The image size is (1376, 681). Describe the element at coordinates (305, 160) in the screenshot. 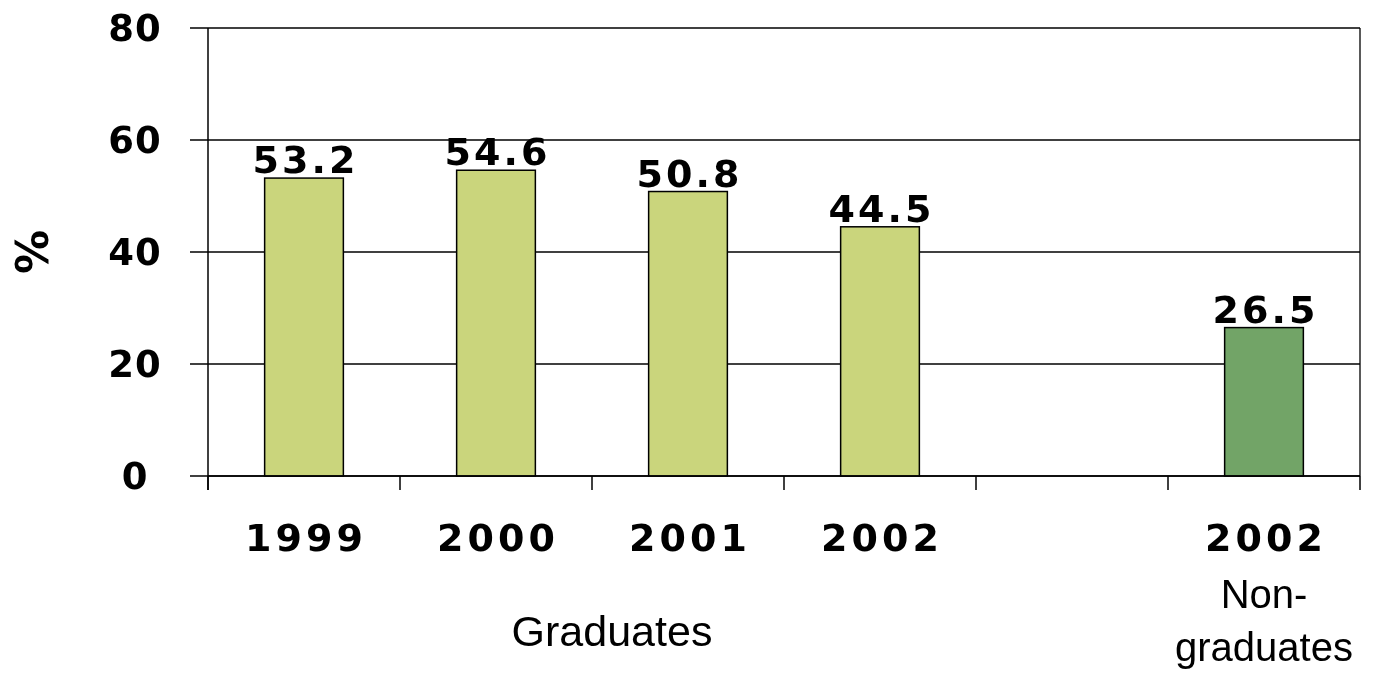

I see `data-label: 53.2` at that location.